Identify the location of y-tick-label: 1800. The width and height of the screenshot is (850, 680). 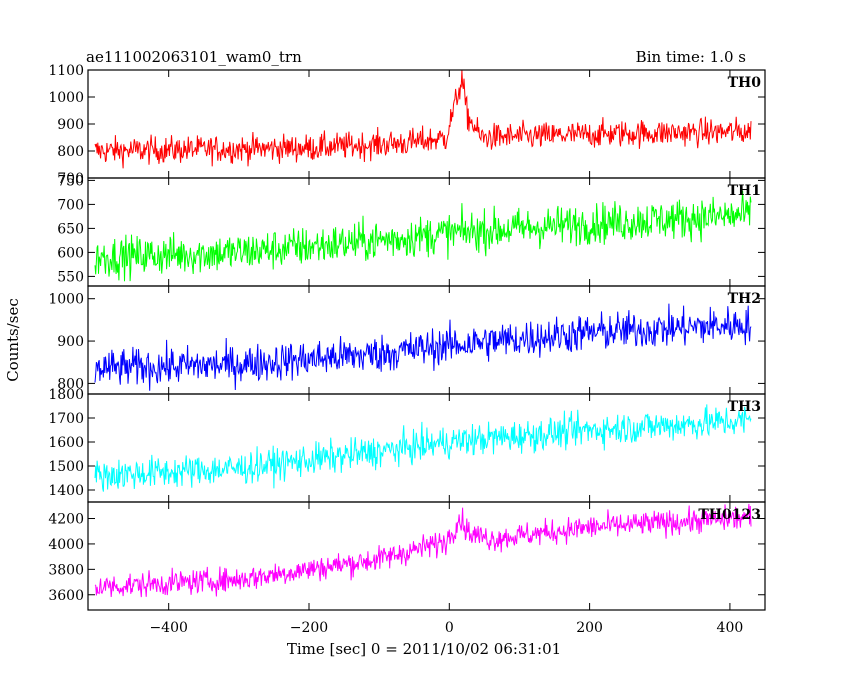
(66, 395).